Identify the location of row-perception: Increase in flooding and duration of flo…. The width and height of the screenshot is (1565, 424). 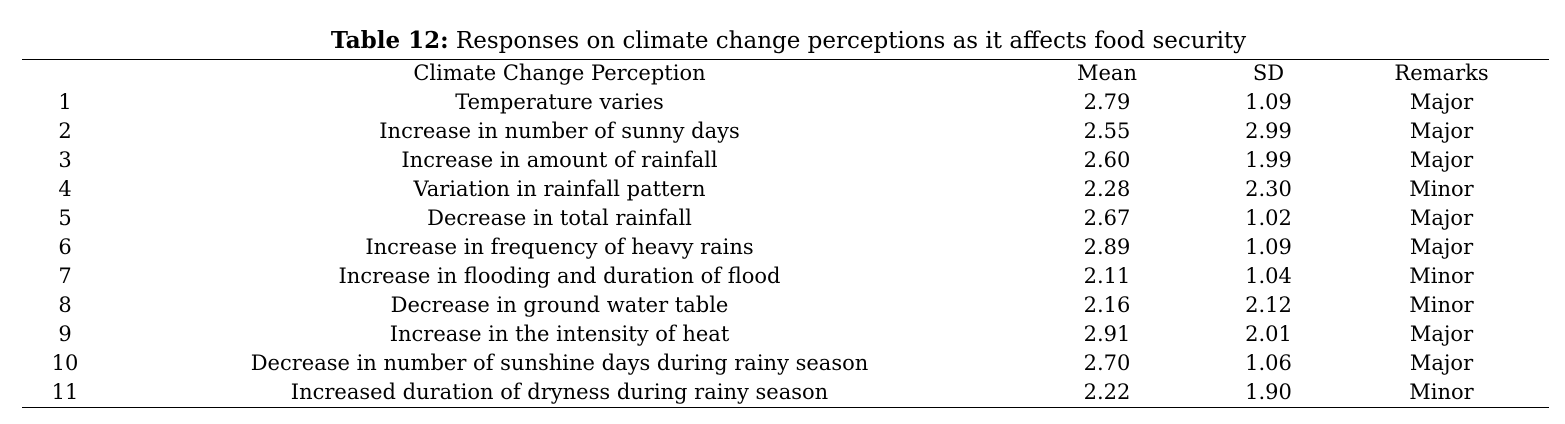
(559, 276).